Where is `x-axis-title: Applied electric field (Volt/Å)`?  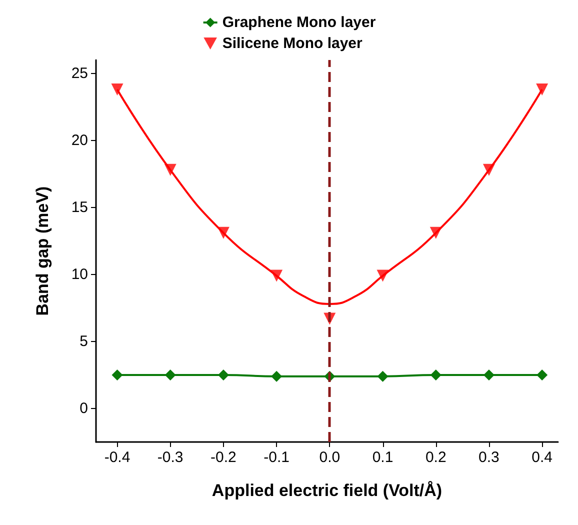 x-axis-title: Applied electric field (Volt/Å) is located at coordinates (327, 490).